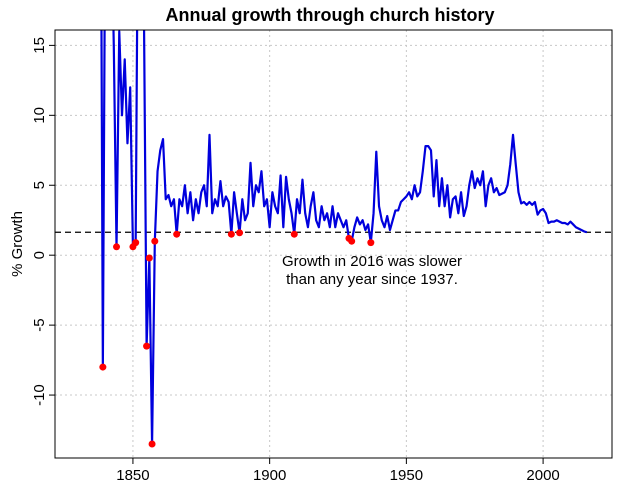  I want to click on y-tick-label: 10, so click(39, 115).